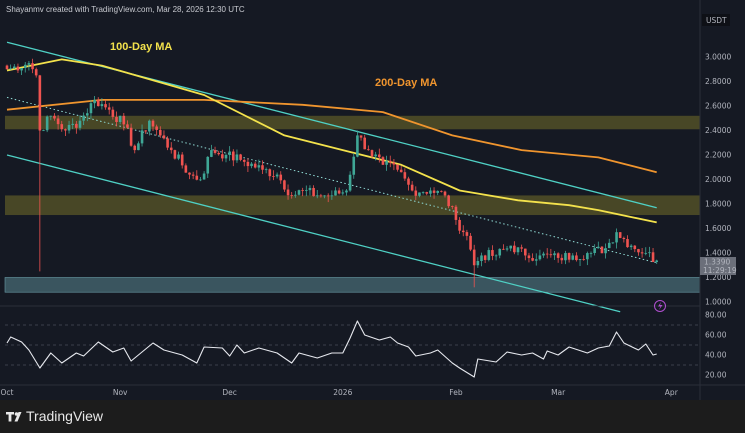  Describe the element at coordinates (660, 306) in the screenshot. I see `lightning-icon` at that location.